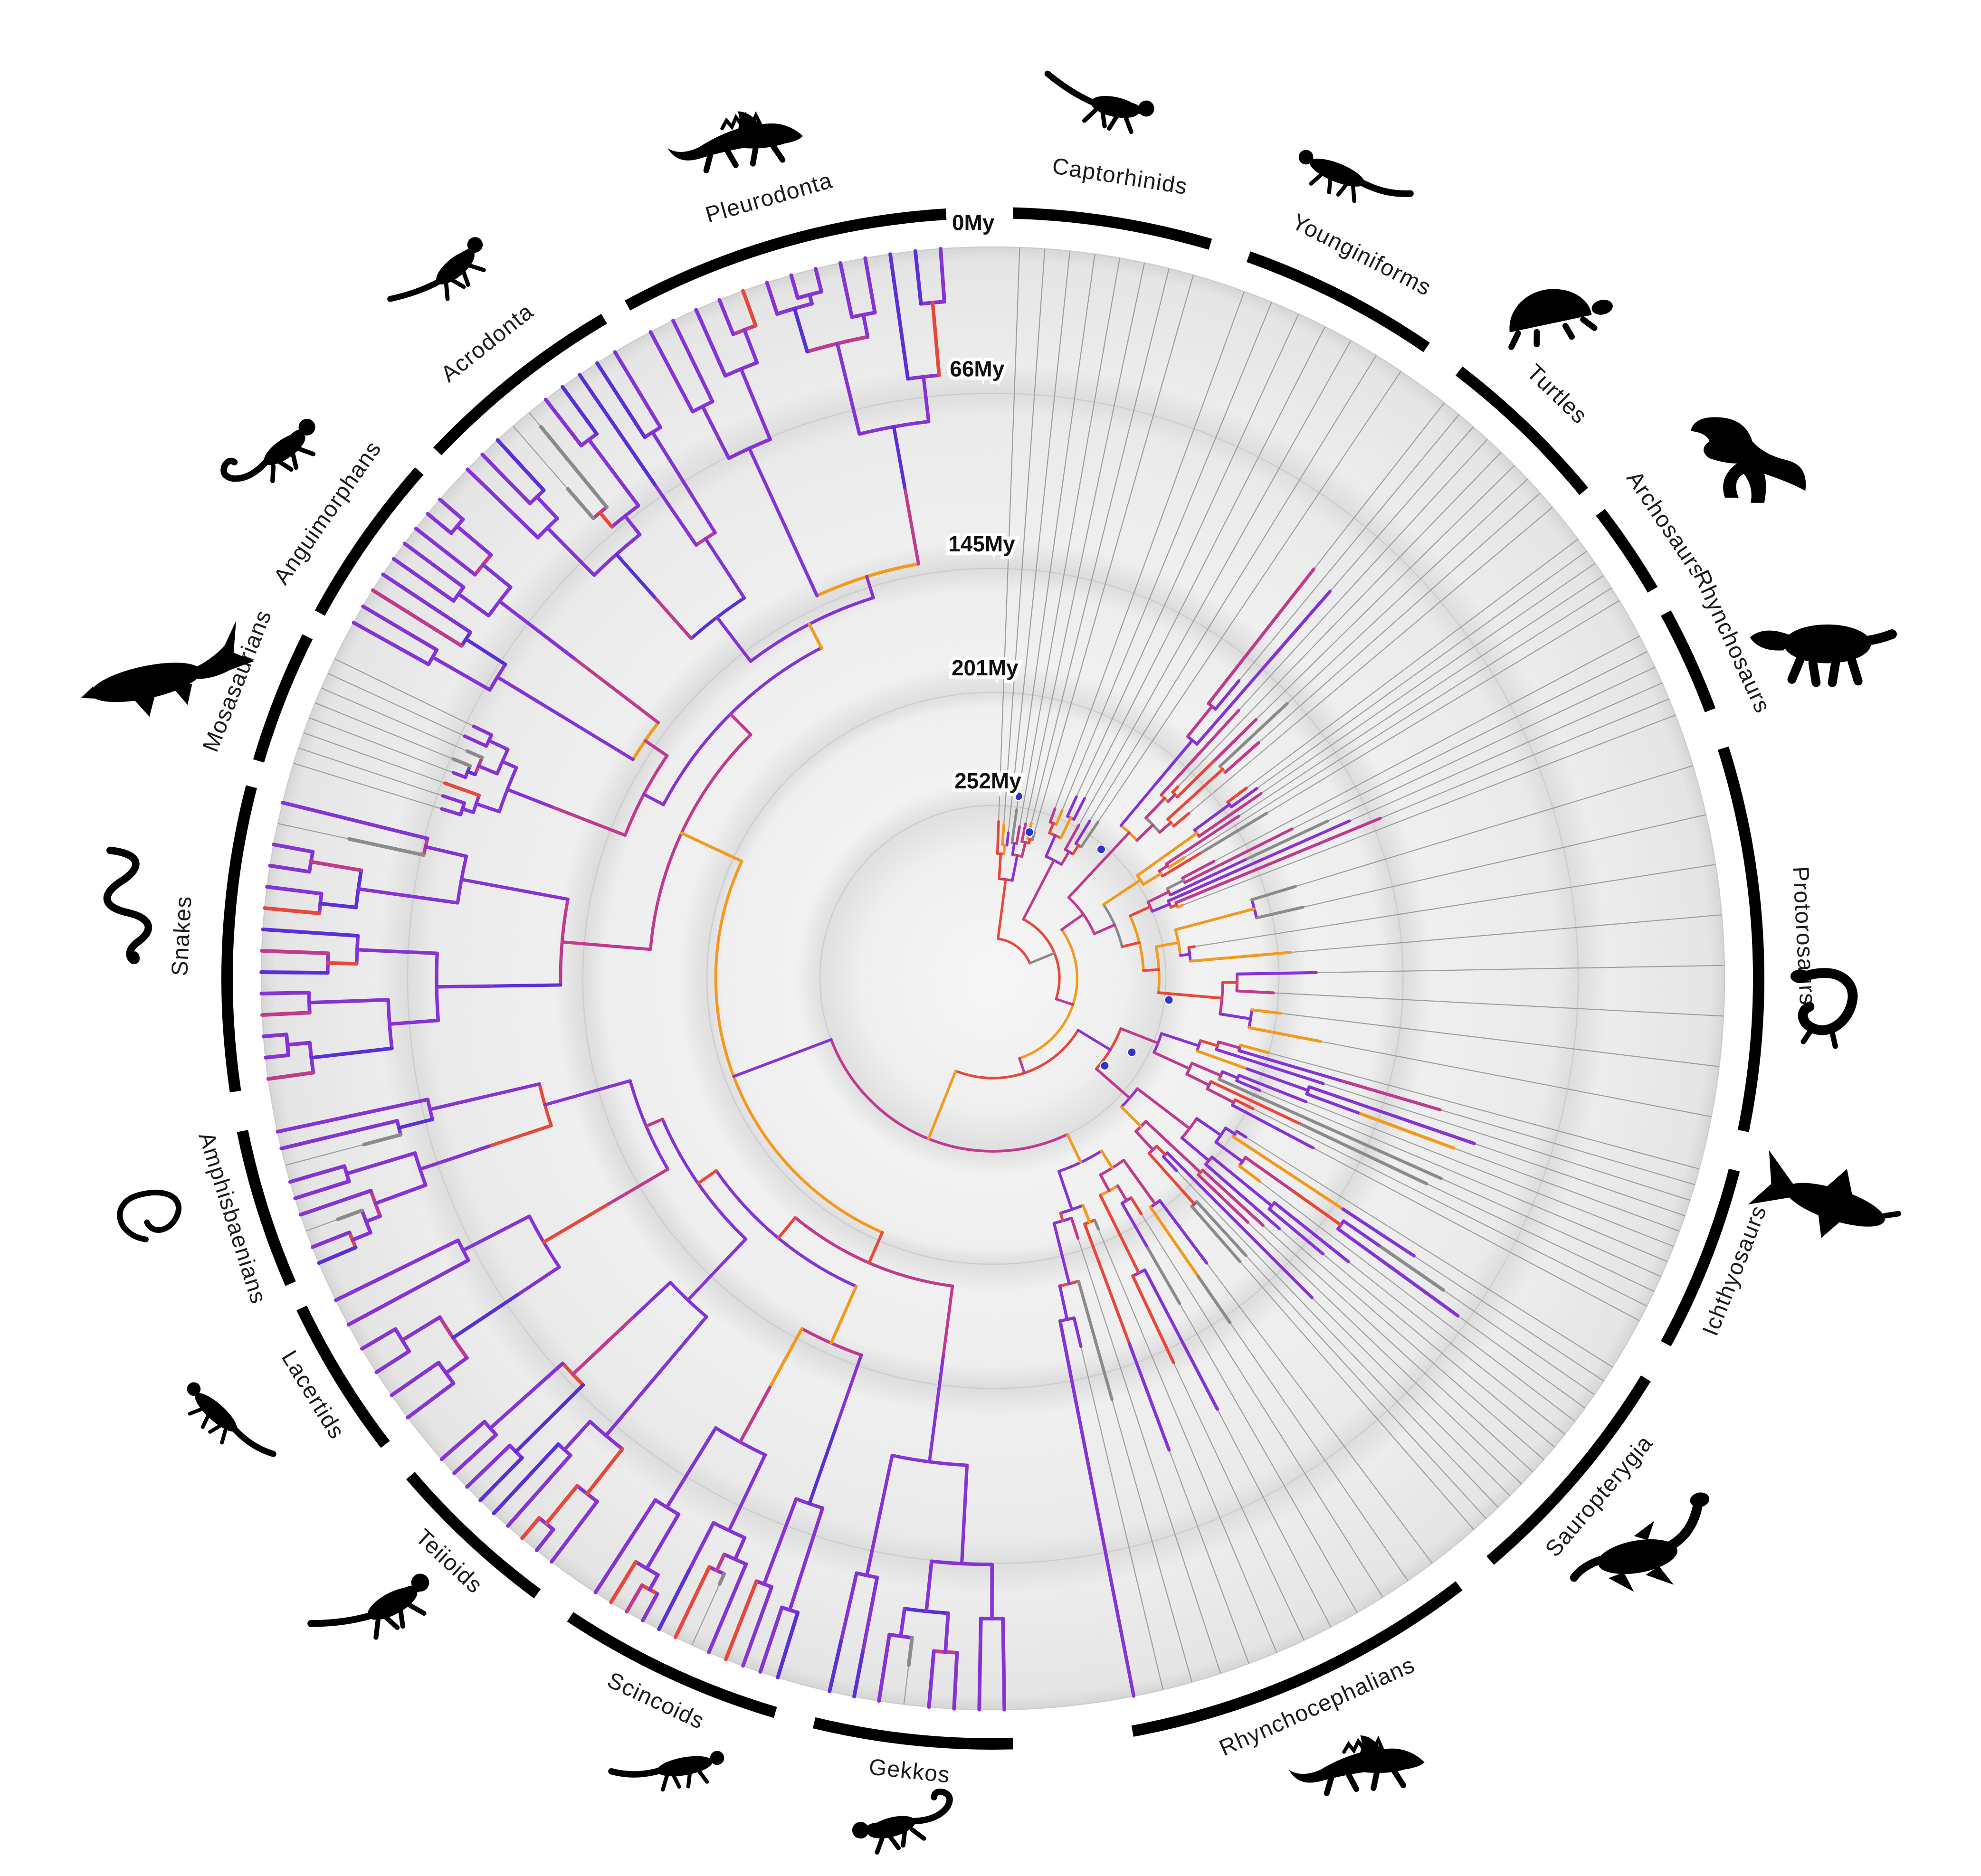  What do you see at coordinates (1568, 1470) in the screenshot?
I see `clade-arc-sauropterygia` at bounding box center [1568, 1470].